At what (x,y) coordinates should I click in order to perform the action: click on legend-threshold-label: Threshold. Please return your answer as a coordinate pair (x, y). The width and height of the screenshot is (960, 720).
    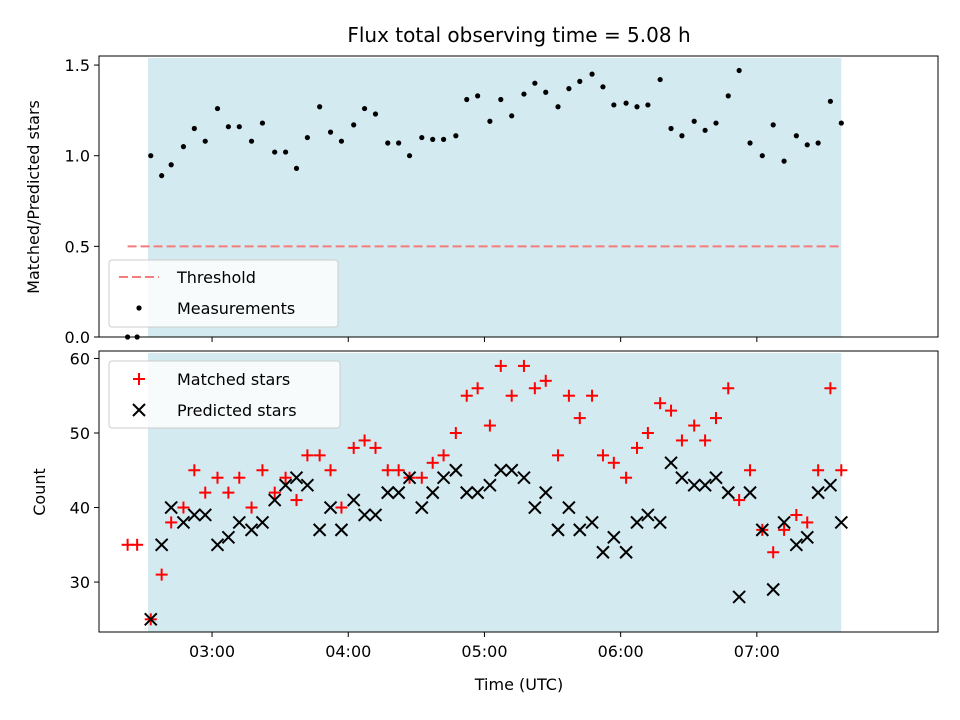
    Looking at the image, I should click on (216, 277).